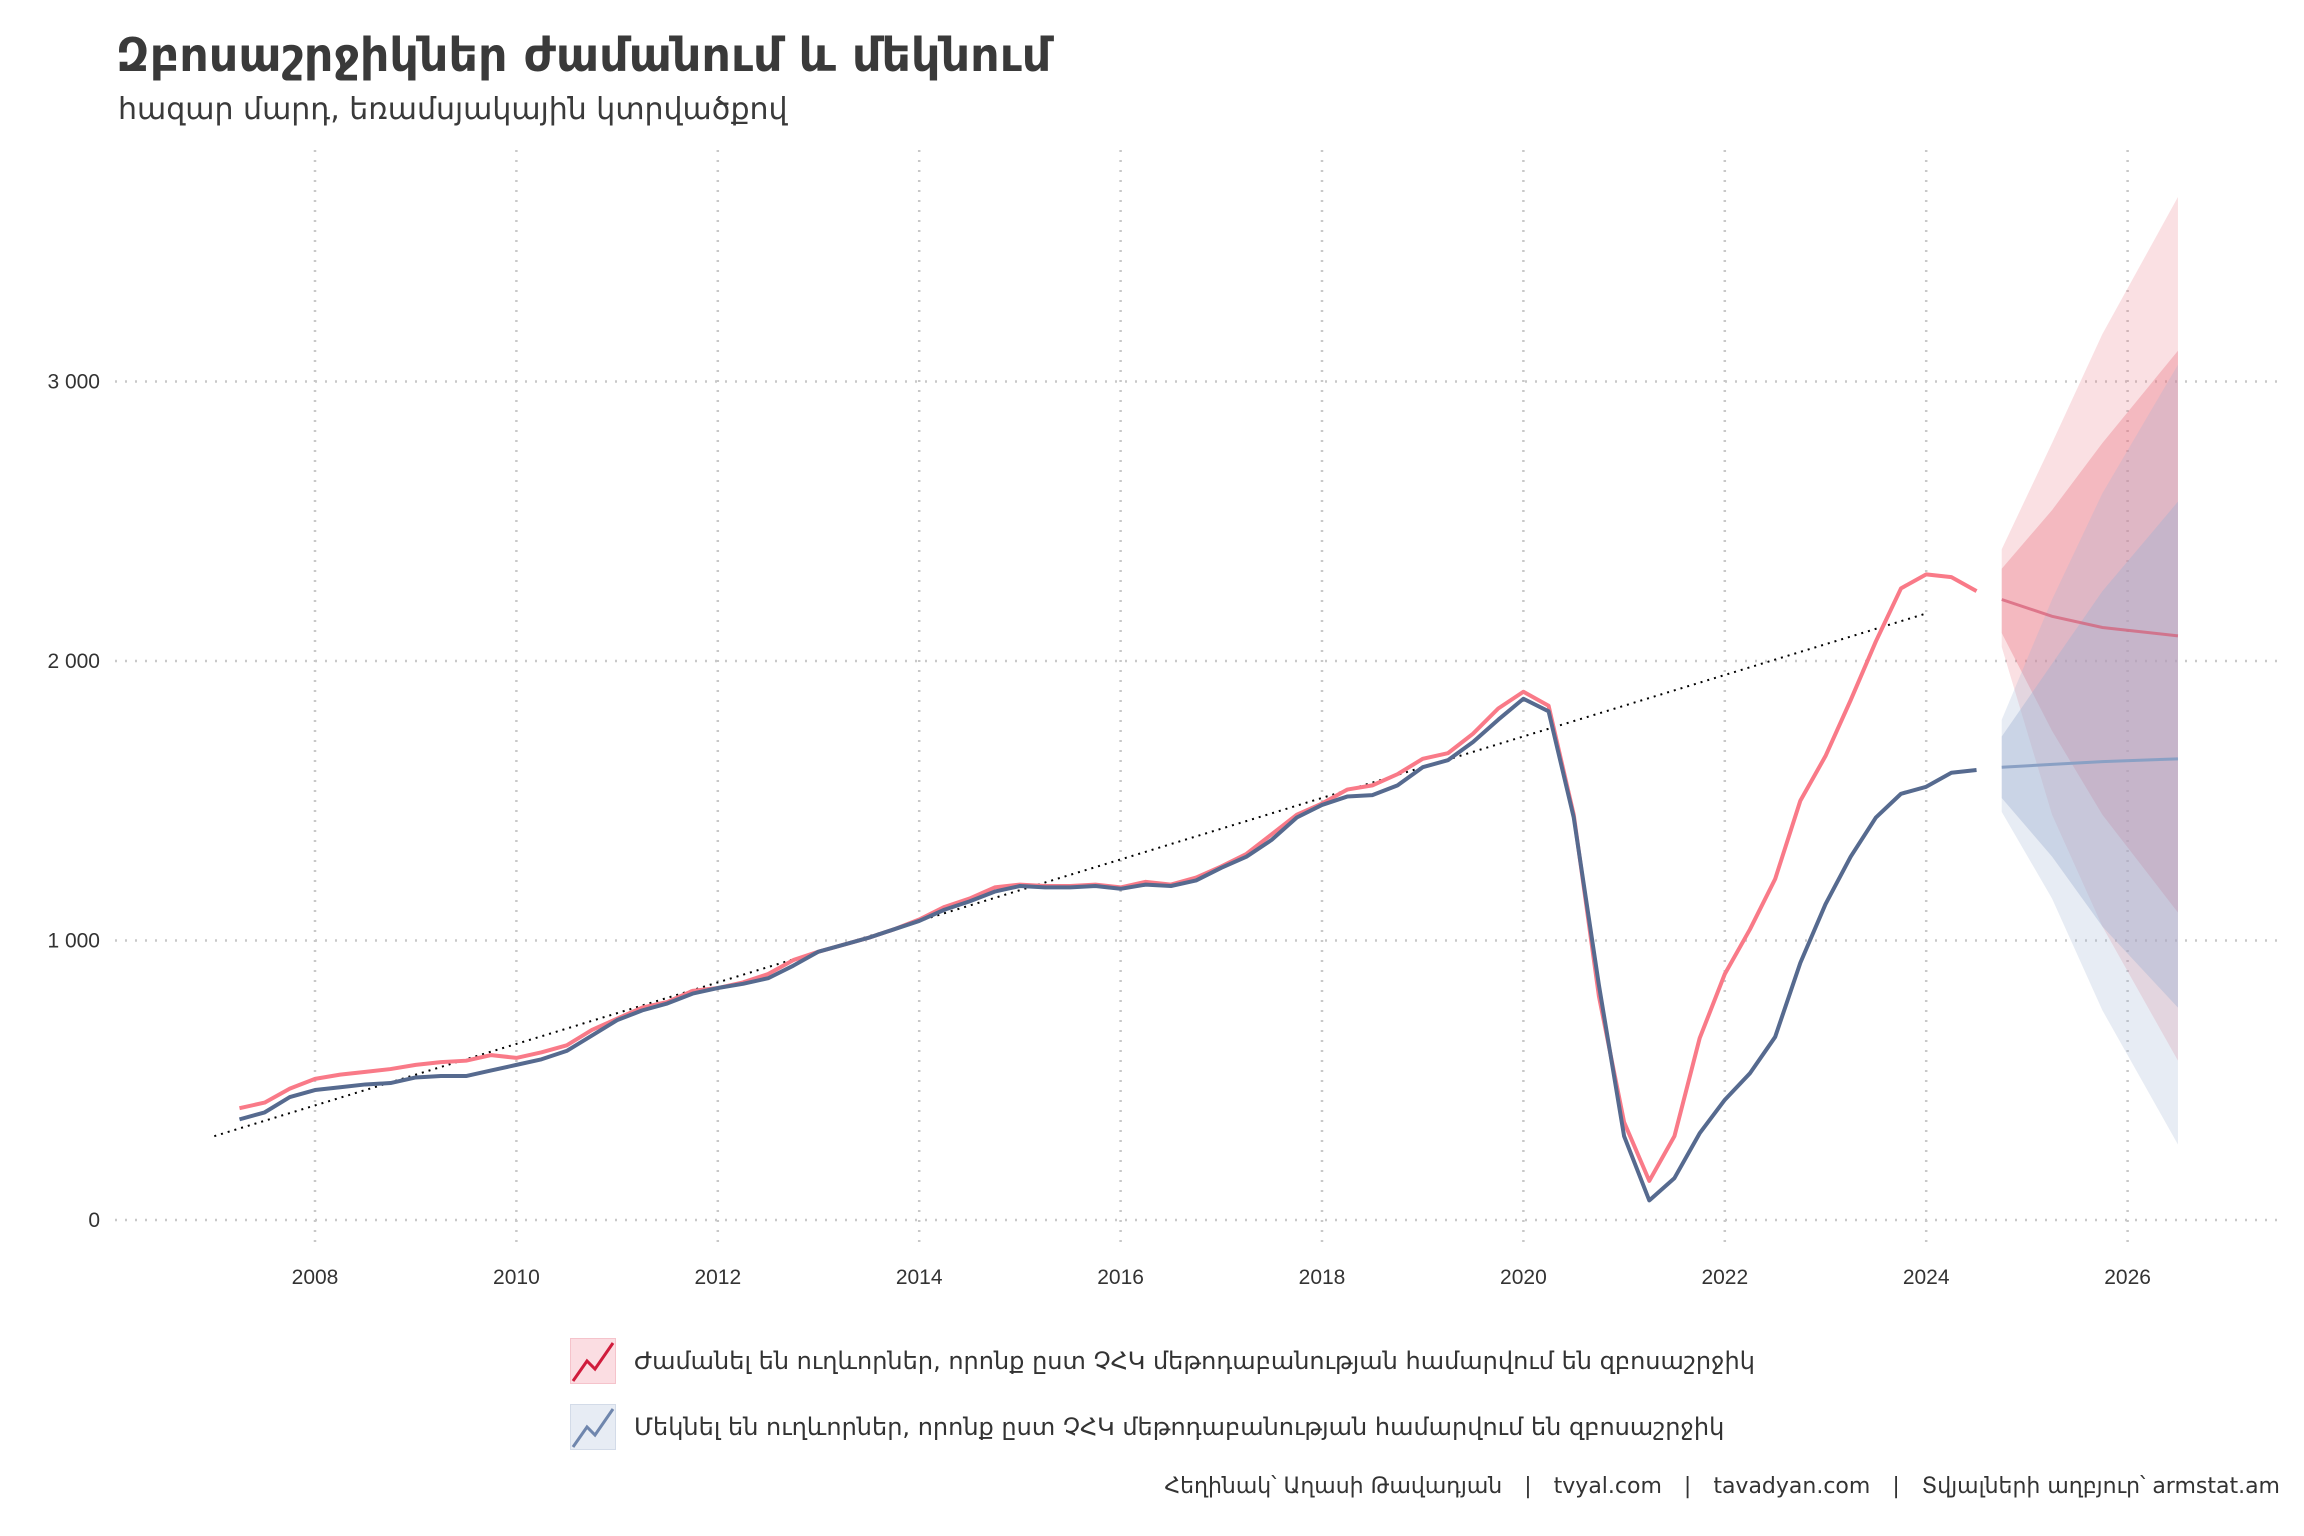 The width and height of the screenshot is (2304, 1536). Describe the element at coordinates (2090, 618) in the screenshot. I see `arrivals-forecast-line` at that location.